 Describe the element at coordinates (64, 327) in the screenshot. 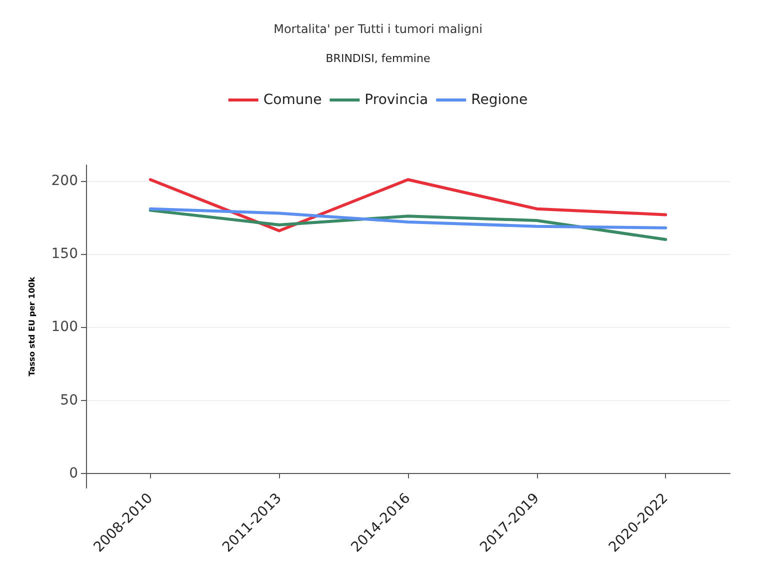

I see `y-tick-label: 100` at that location.